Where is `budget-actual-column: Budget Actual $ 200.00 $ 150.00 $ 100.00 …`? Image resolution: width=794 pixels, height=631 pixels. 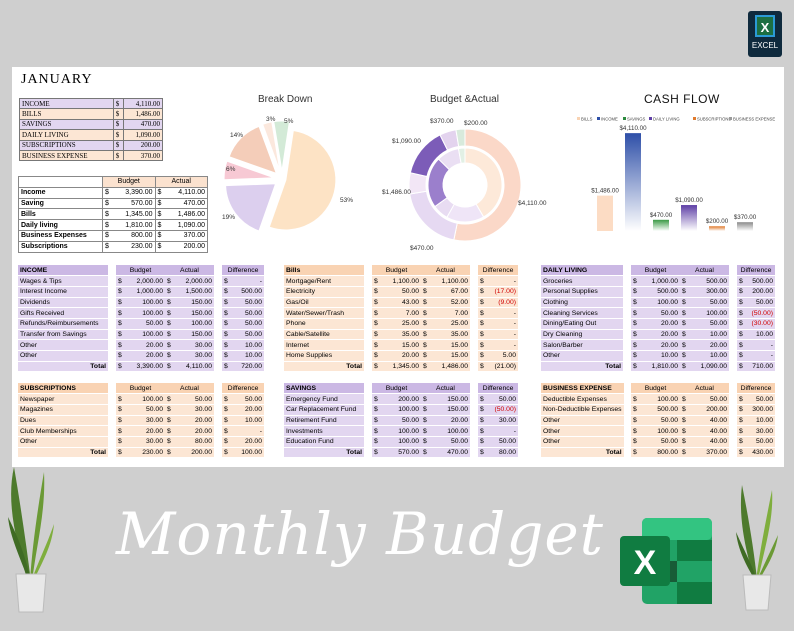
budget-actual-column: Budget Actual $ 200.00 $ 150.00 $ 100.00 … is located at coordinates (421, 421).